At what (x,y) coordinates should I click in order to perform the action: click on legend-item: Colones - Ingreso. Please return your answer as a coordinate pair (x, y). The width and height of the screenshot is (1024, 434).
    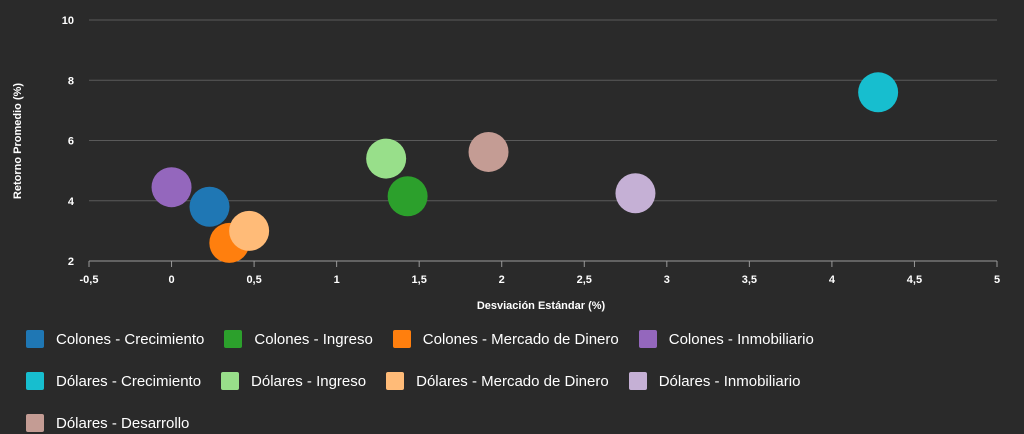
    Looking at the image, I should click on (298, 339).